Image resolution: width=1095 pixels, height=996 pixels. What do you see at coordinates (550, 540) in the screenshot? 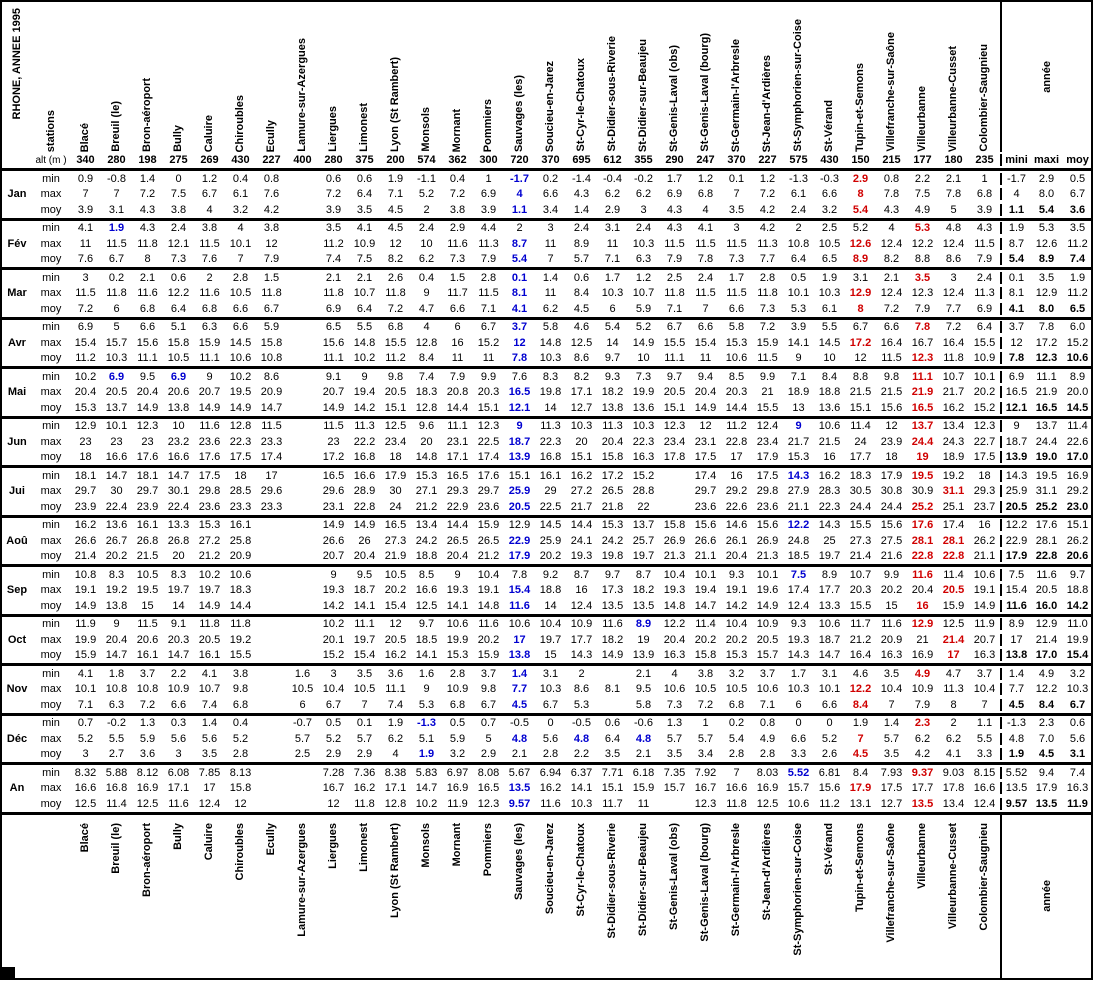
I see `temp-cell: 25.9` at bounding box center [550, 540].